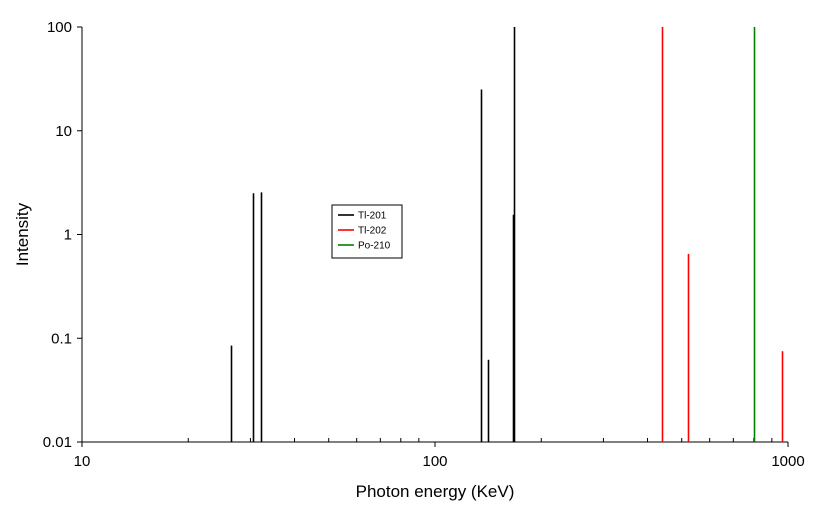  Describe the element at coordinates (22, 234) in the screenshot. I see `y-axis-title: Intensity` at that location.